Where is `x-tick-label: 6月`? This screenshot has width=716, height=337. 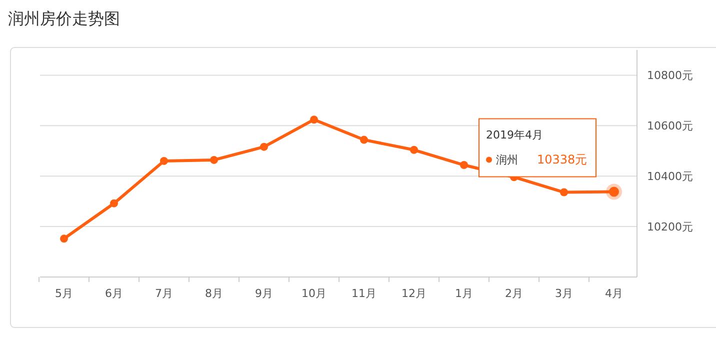
x-tick-label: 6月 is located at coordinates (114, 293).